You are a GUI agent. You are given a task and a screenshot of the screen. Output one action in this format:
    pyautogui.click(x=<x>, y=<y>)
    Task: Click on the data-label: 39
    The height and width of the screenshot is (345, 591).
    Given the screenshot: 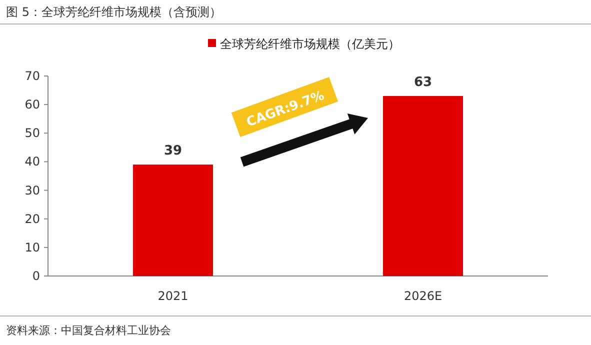 What is the action you would take?
    pyautogui.click(x=173, y=151)
    